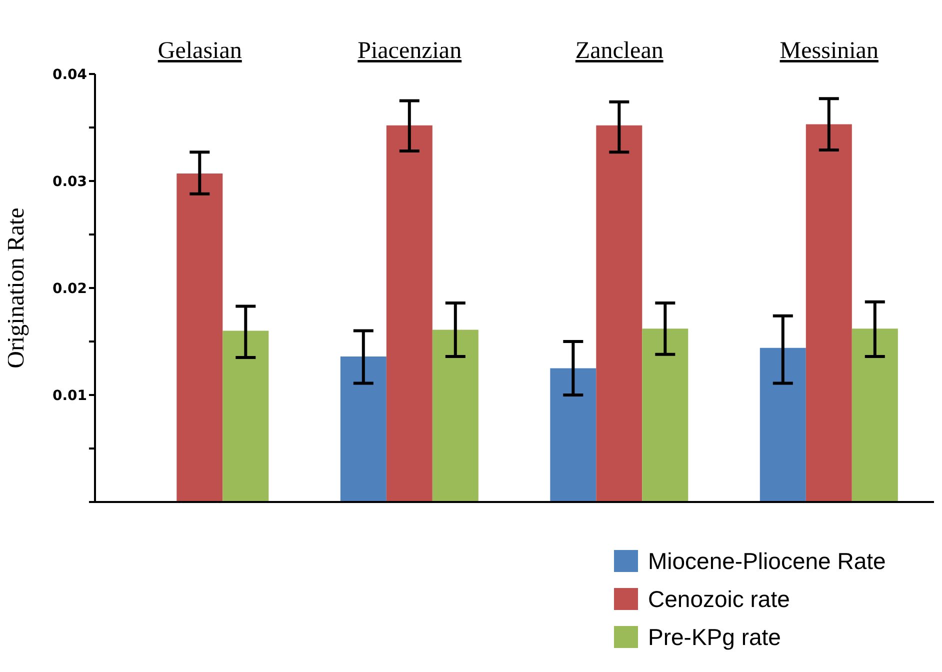 This screenshot has height=672, width=942. What do you see at coordinates (767, 561) in the screenshot?
I see `legend-label: Miocene-Pliocene Rate` at bounding box center [767, 561].